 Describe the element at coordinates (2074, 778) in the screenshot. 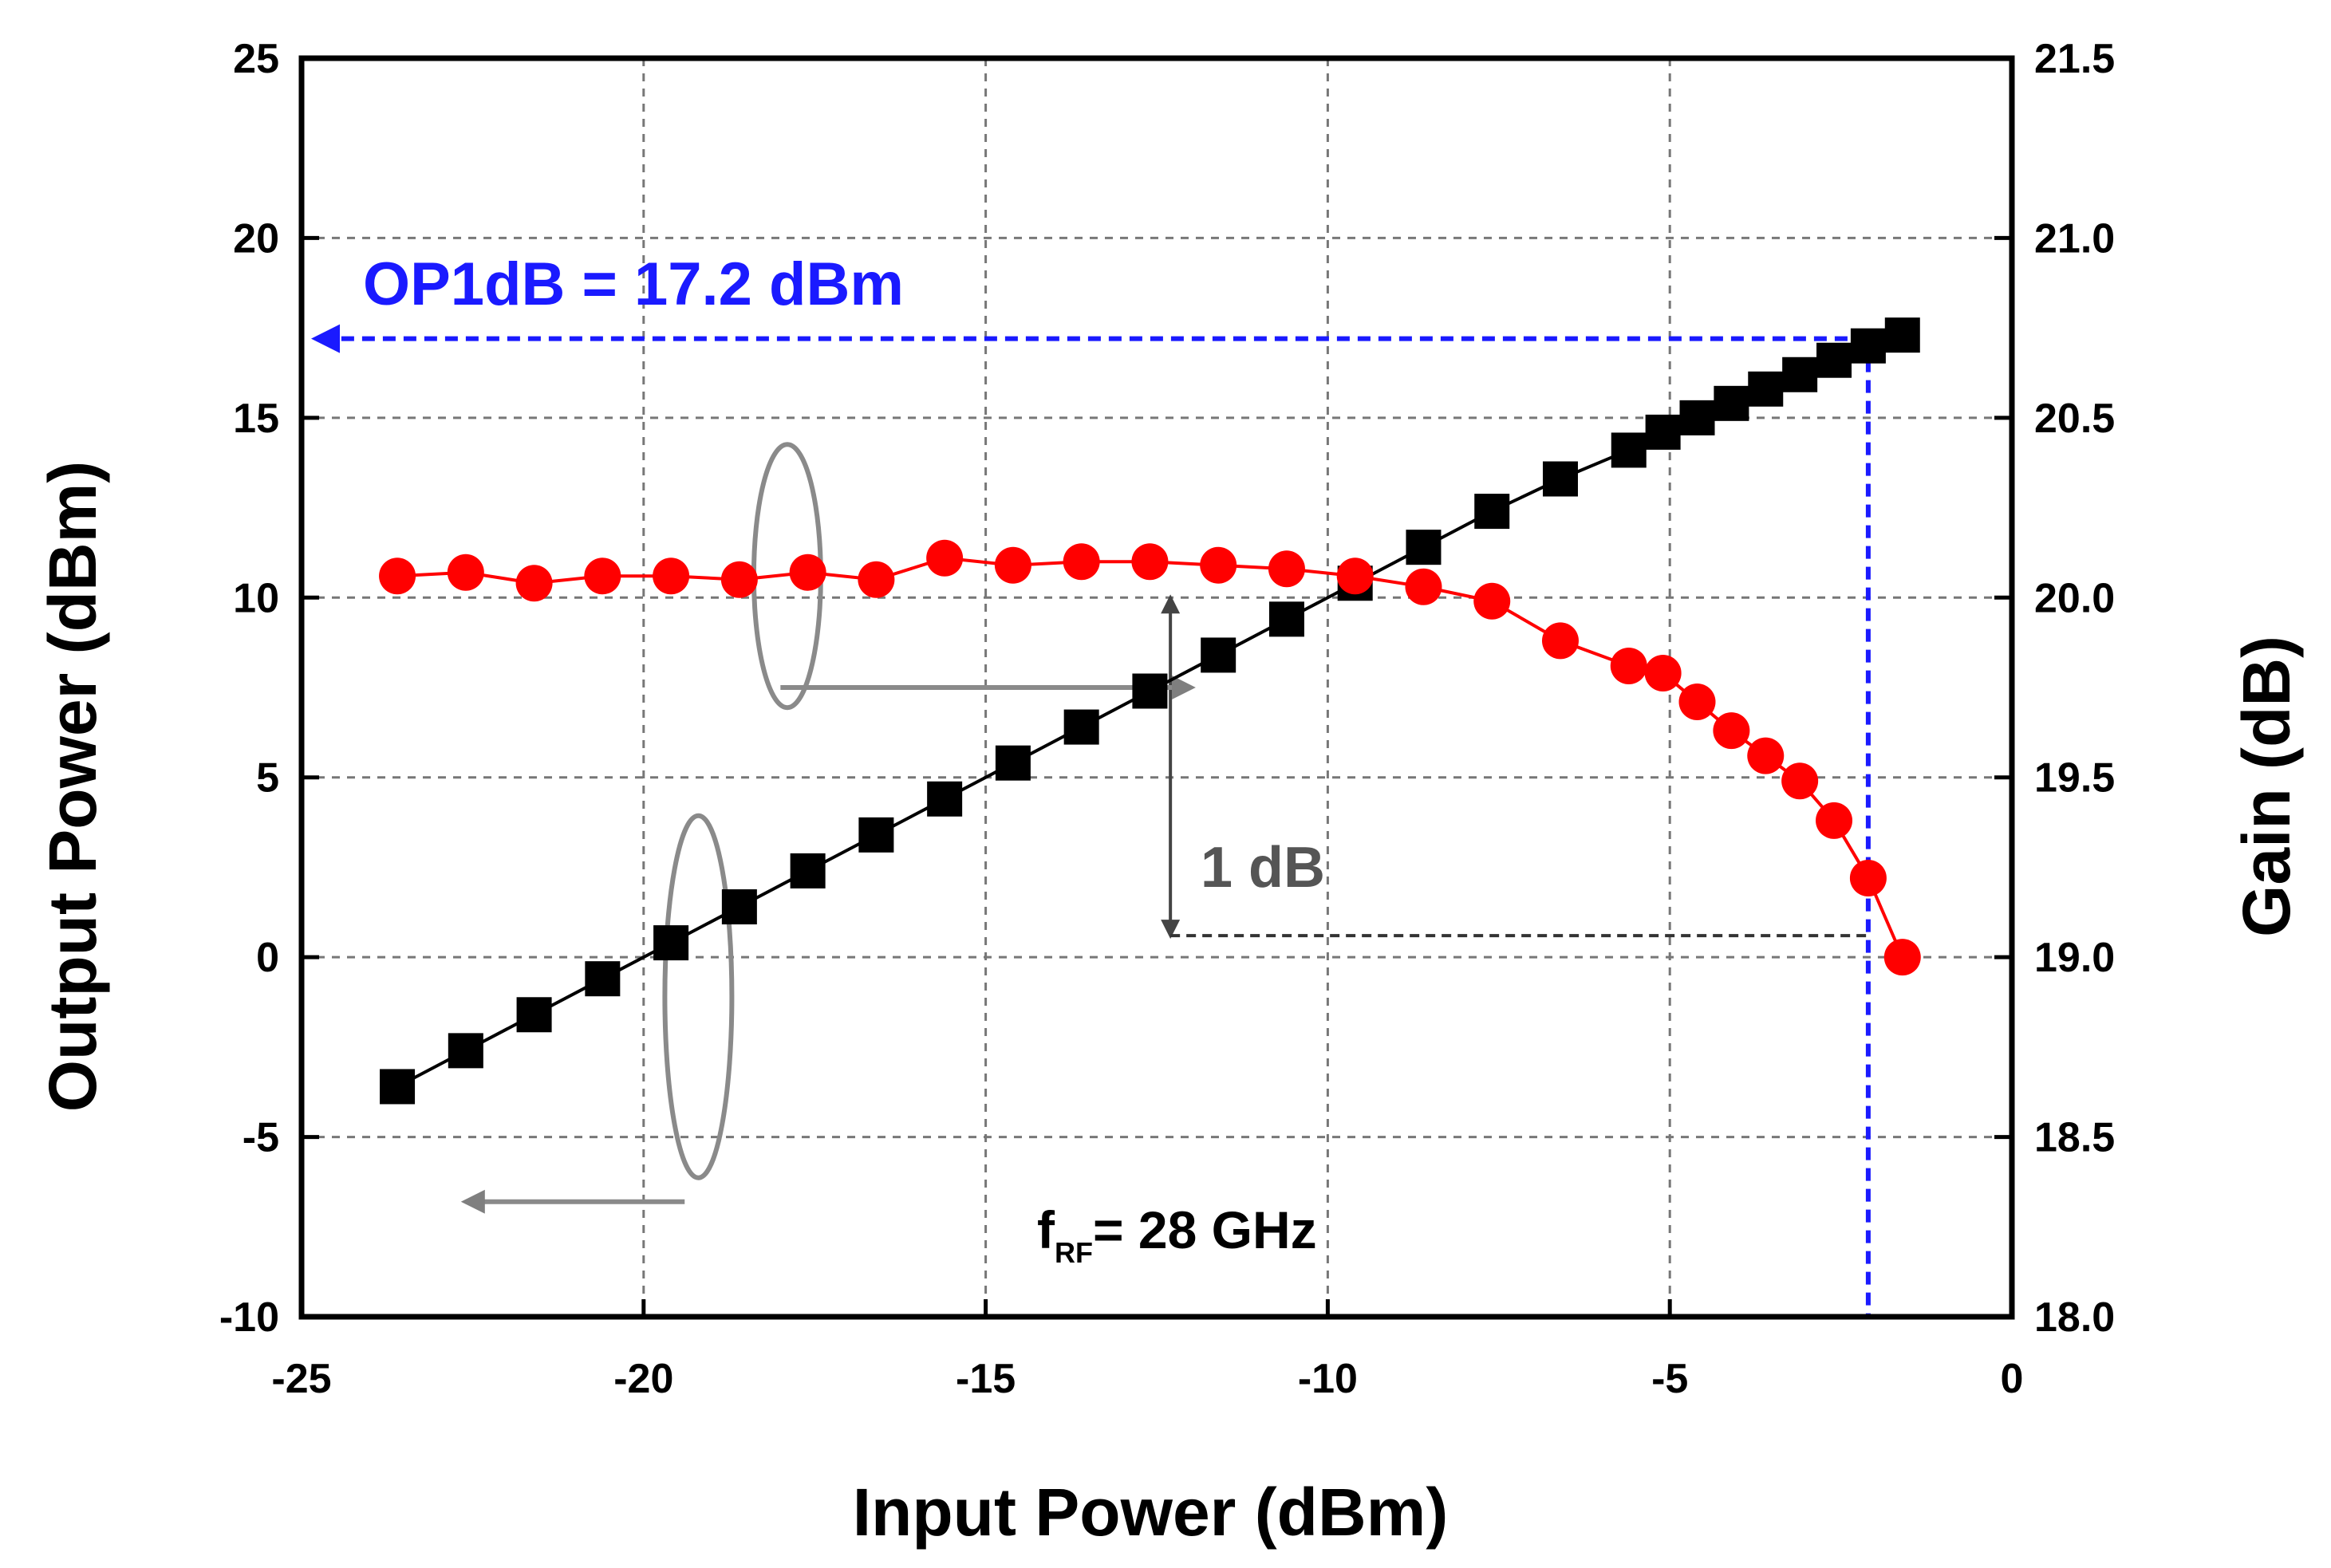

I see `y2-tick-label: 19.5` at that location.